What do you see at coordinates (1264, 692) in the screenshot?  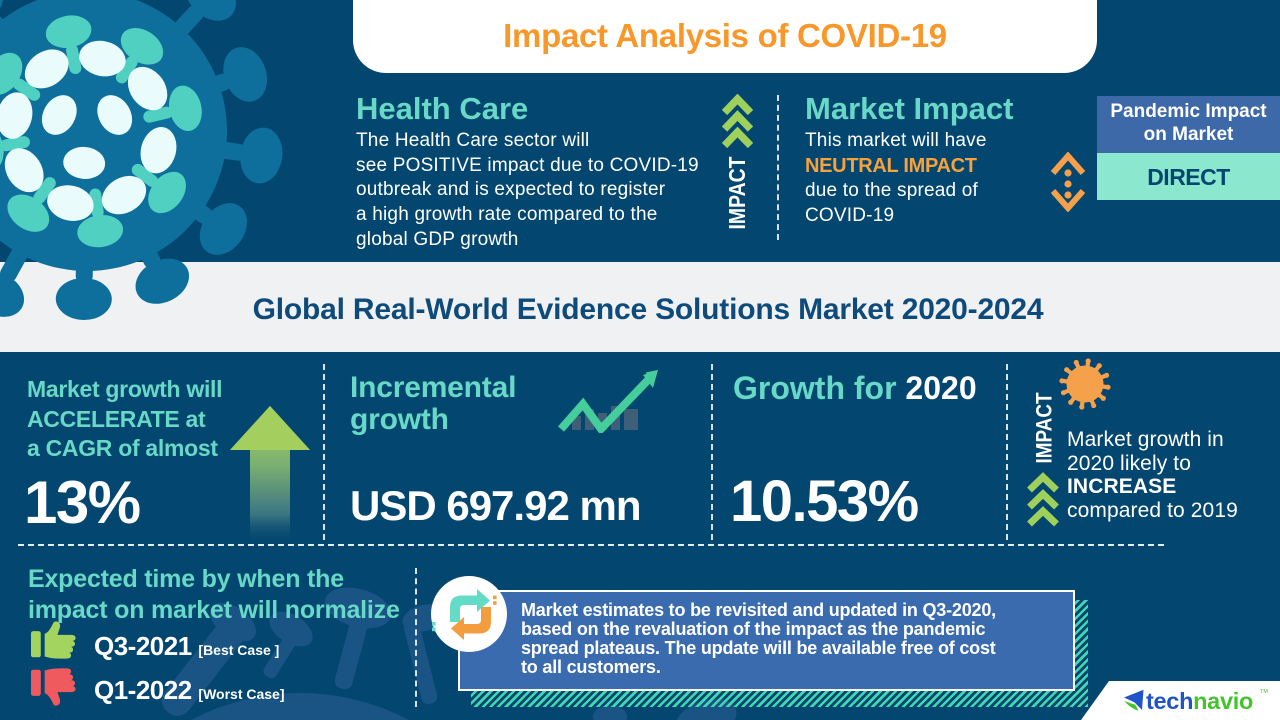 I see `svg-text: TM` at bounding box center [1264, 692].